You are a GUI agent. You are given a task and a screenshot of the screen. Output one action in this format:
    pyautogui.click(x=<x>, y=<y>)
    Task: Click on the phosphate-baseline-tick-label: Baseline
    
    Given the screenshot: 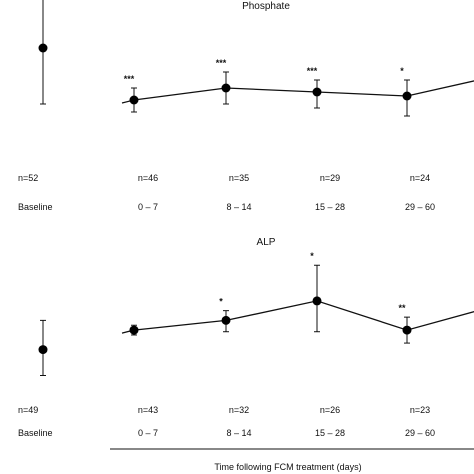 What is the action you would take?
    pyautogui.click(x=35, y=207)
    